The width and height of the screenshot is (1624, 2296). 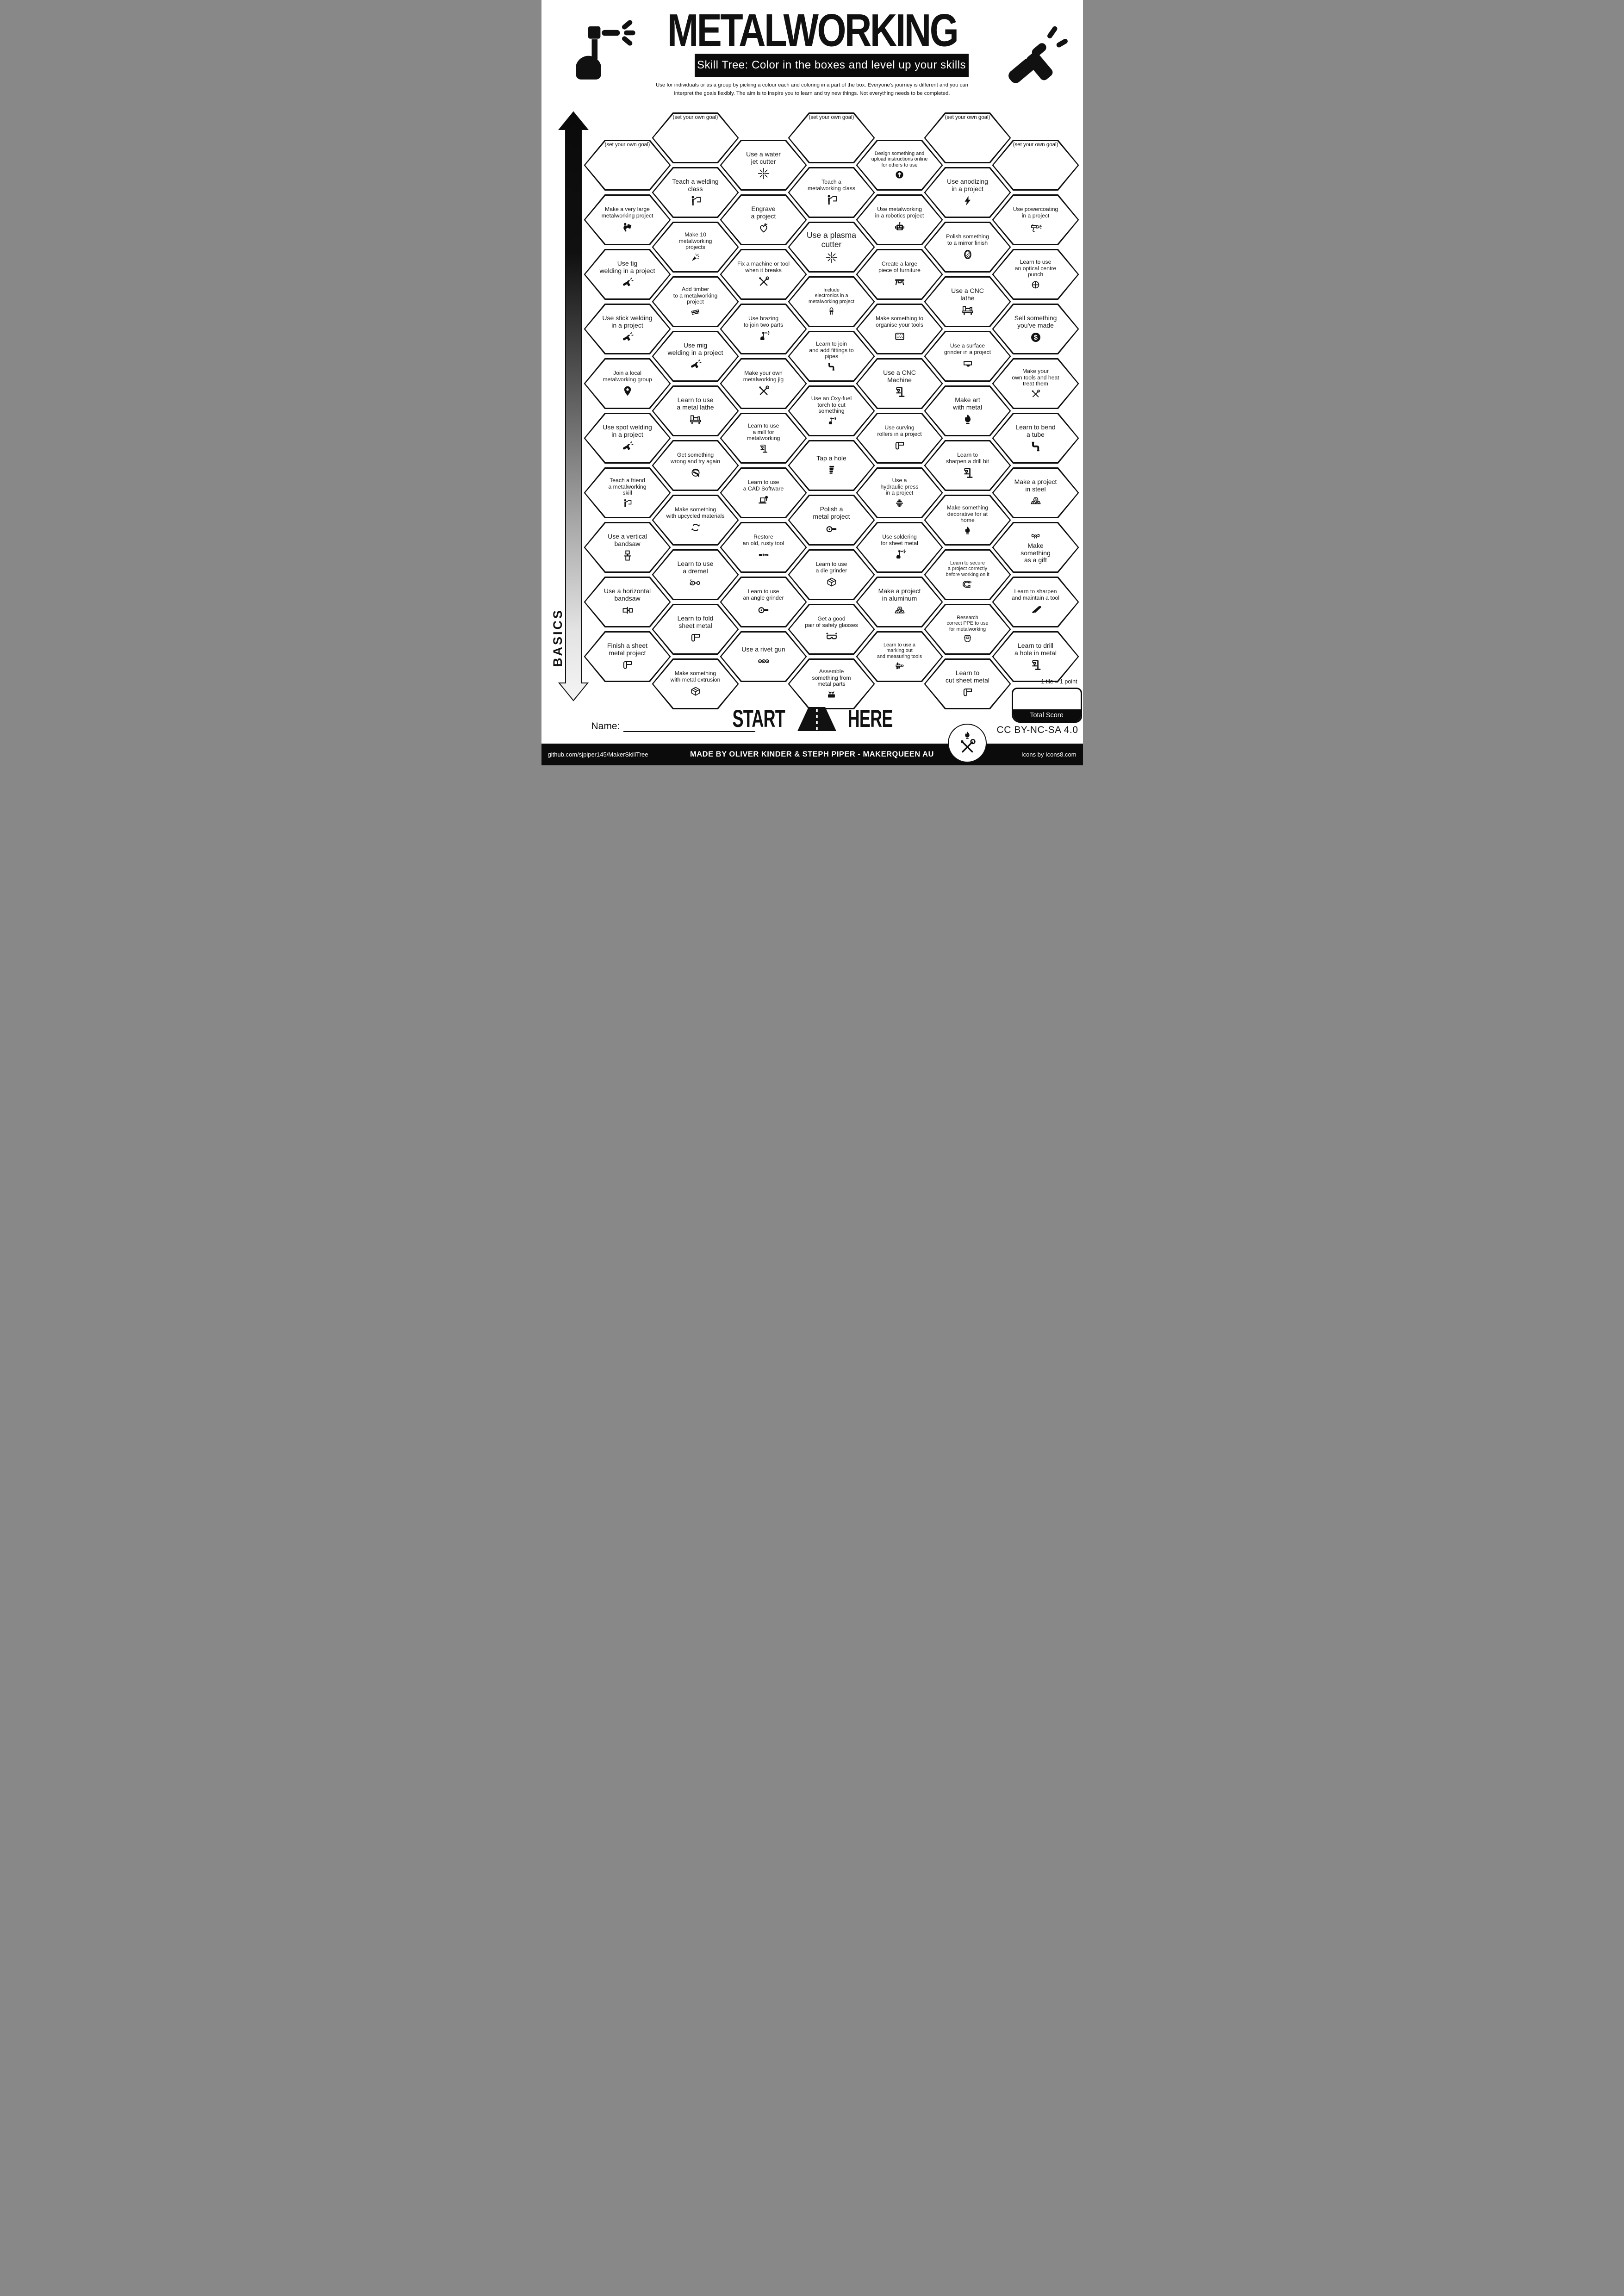 I want to click on skill-label: Use a vertical bandsaw, so click(x=627, y=540).